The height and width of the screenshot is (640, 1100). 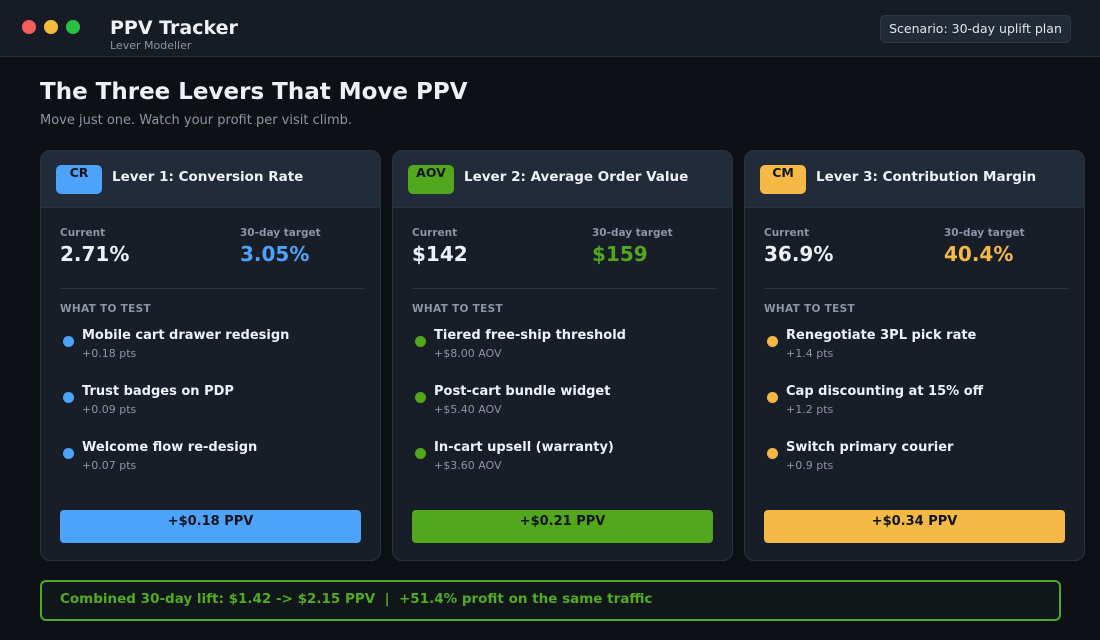 I want to click on test-name: Tiered free-ship threshold, so click(x=530, y=335).